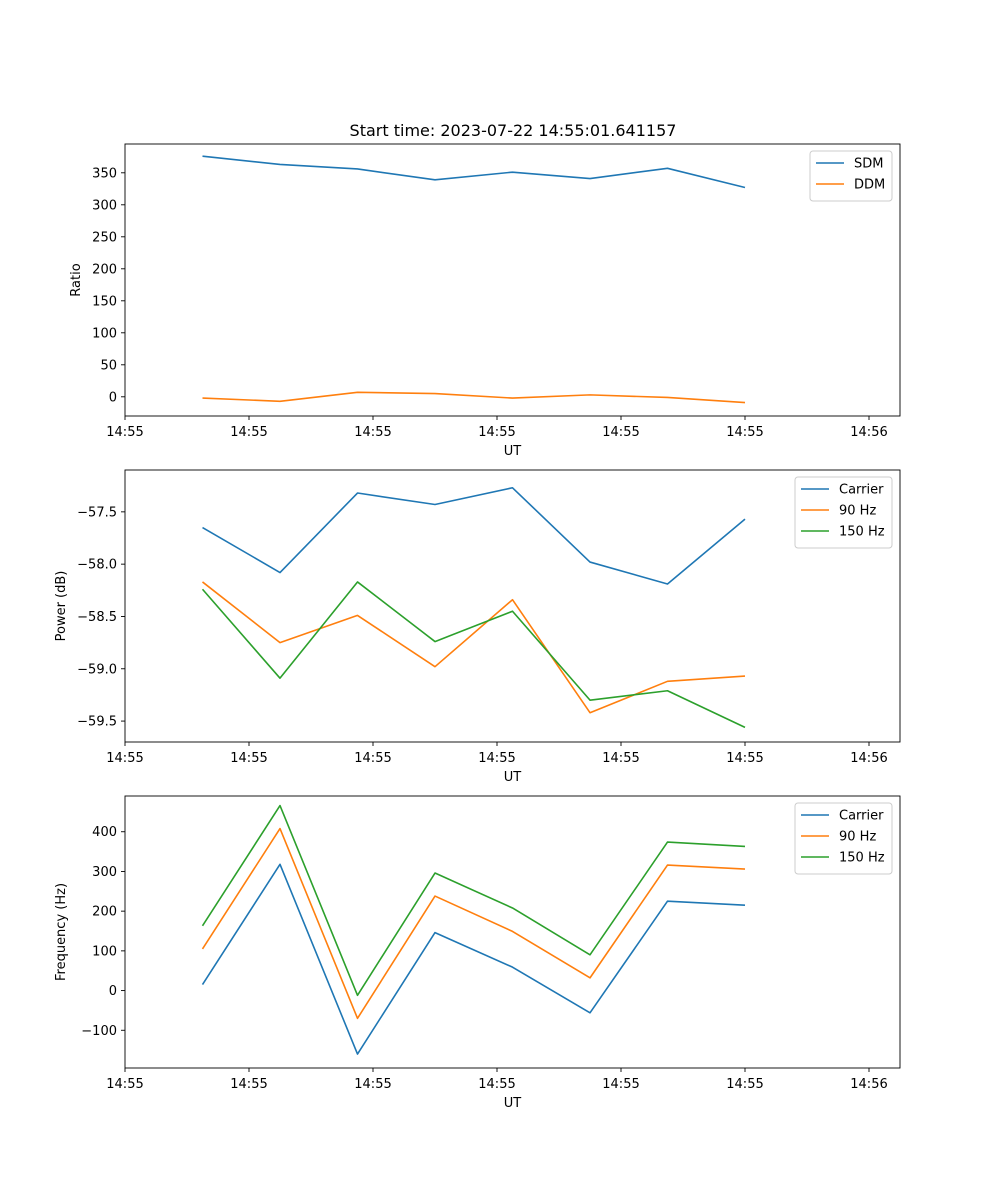  Describe the element at coordinates (97, 722) in the screenshot. I see `y-tick-label: −59.5` at that location.